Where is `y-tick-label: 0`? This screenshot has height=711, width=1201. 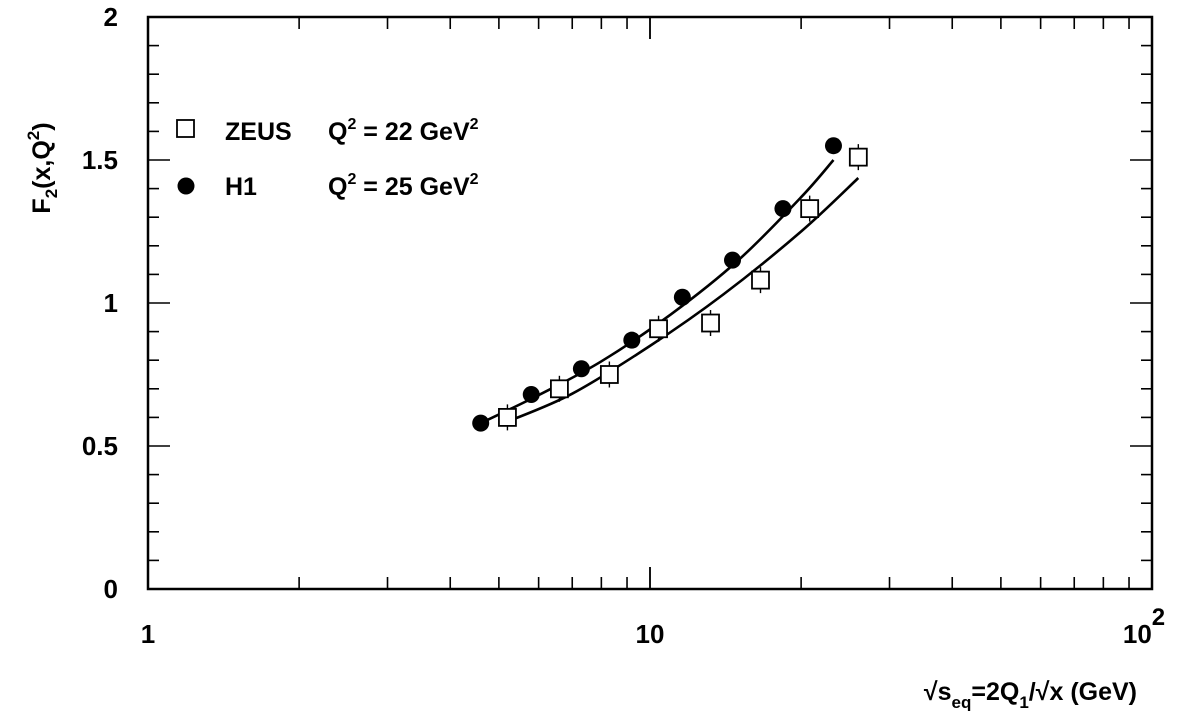
y-tick-label: 0 is located at coordinates (111, 589).